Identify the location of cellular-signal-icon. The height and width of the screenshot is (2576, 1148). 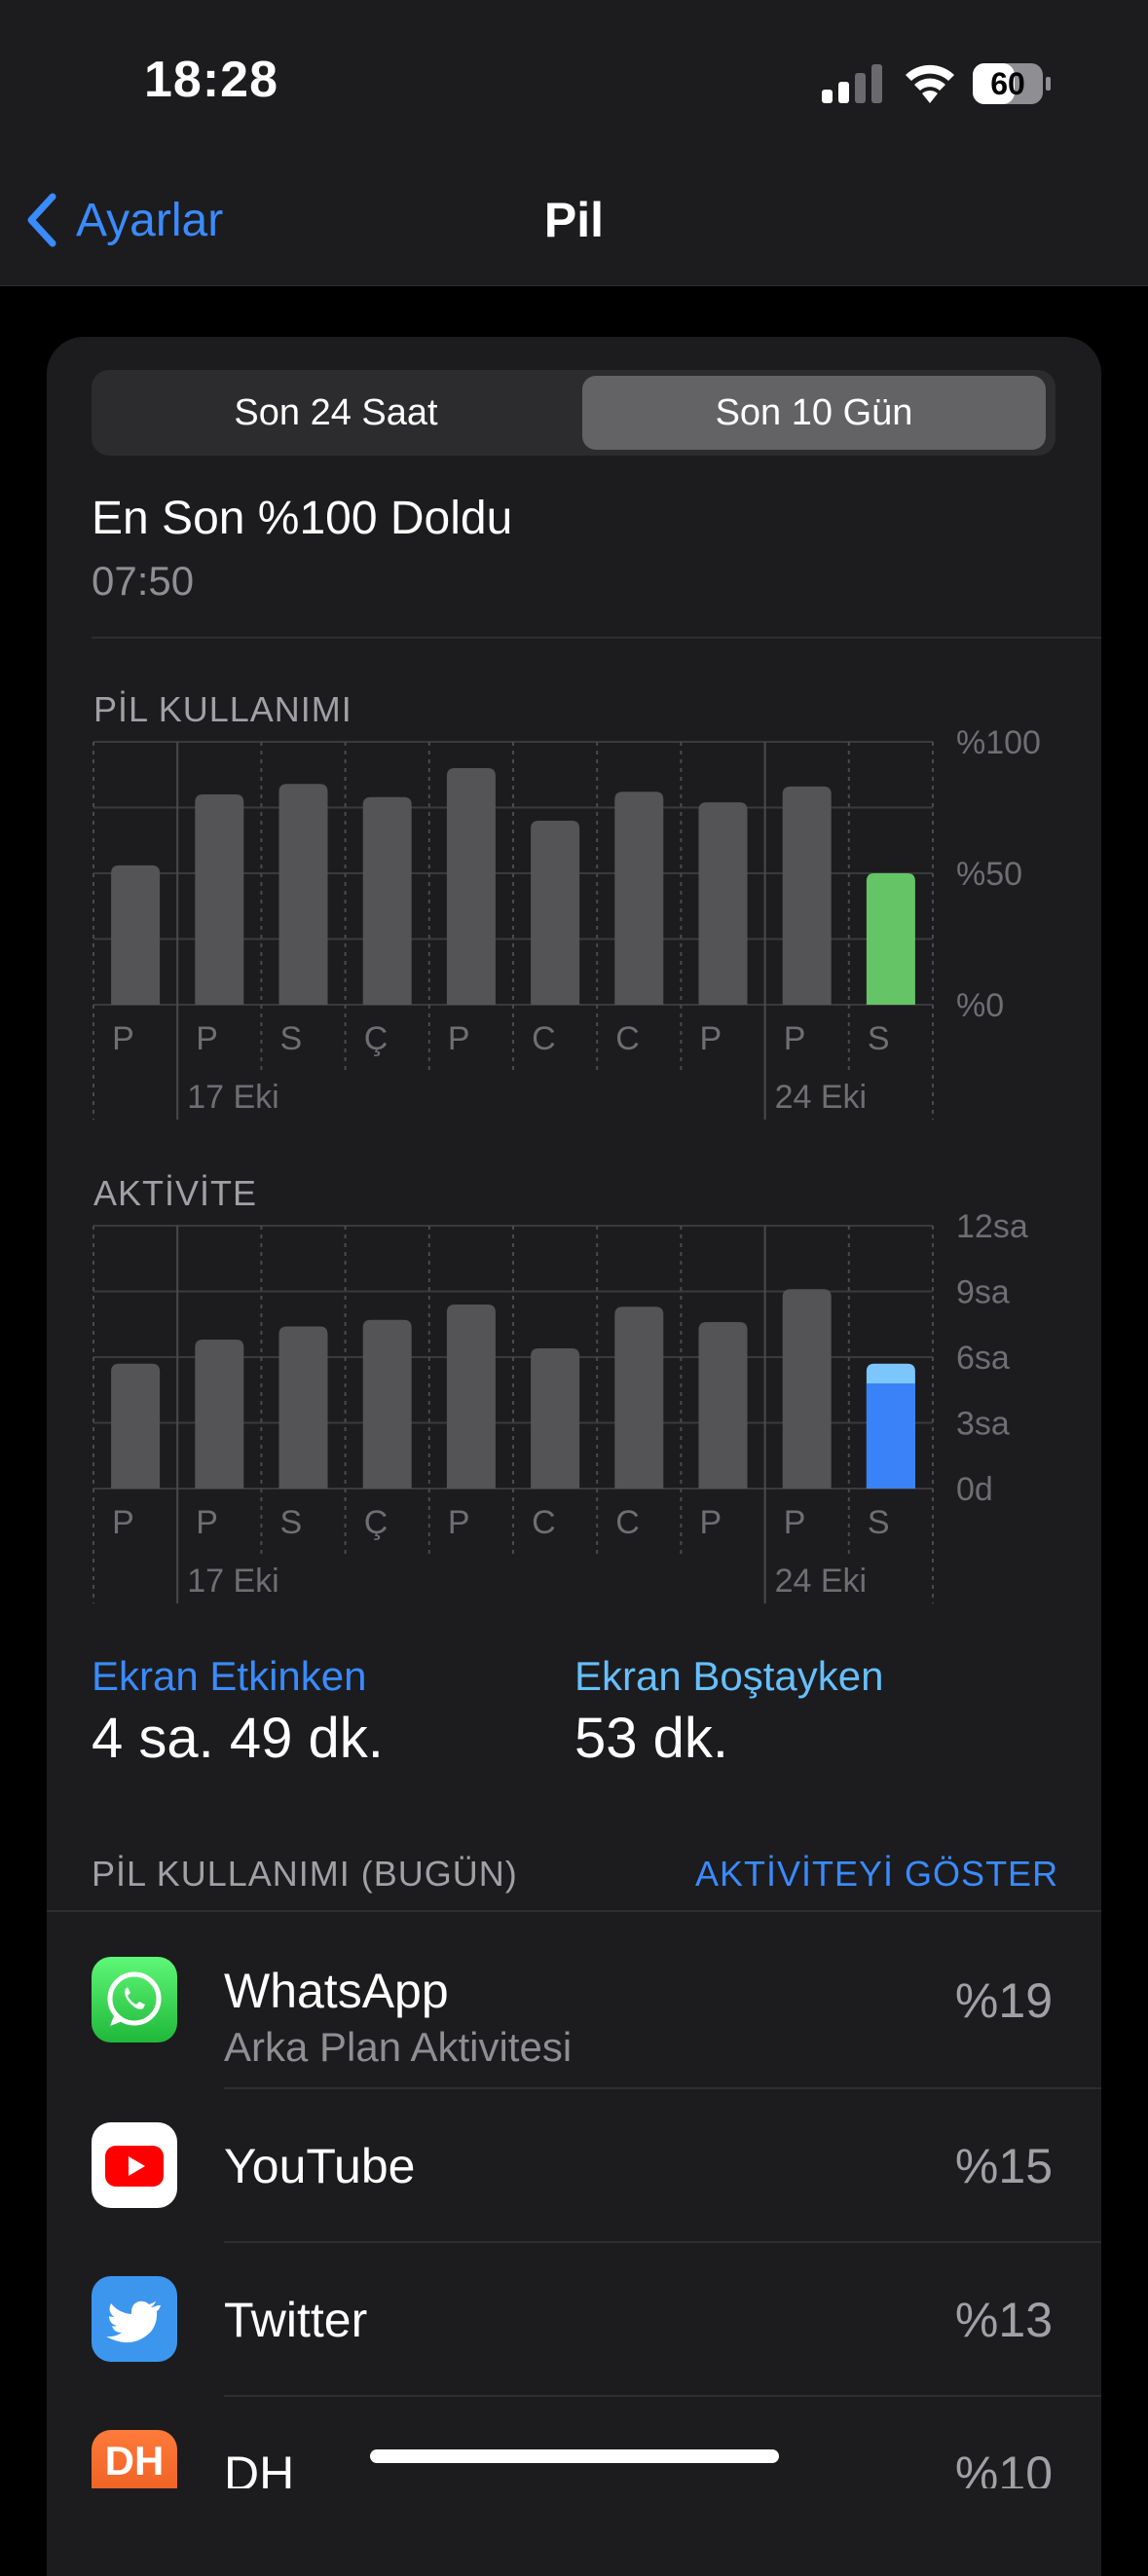
(852, 83).